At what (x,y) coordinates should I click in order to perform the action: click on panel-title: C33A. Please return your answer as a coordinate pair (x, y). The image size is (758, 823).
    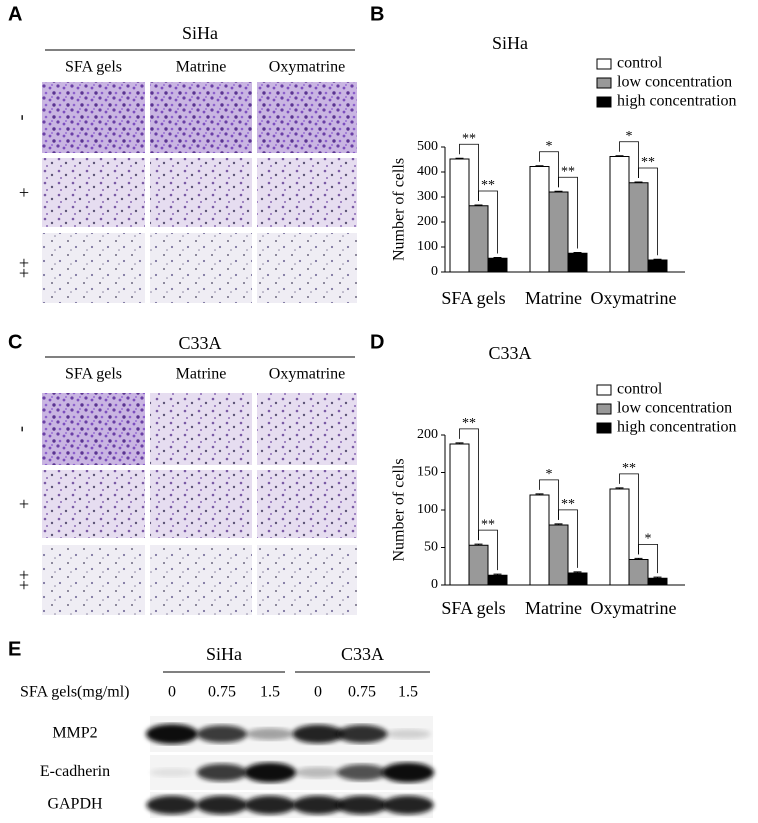
    Looking at the image, I should click on (199, 343).